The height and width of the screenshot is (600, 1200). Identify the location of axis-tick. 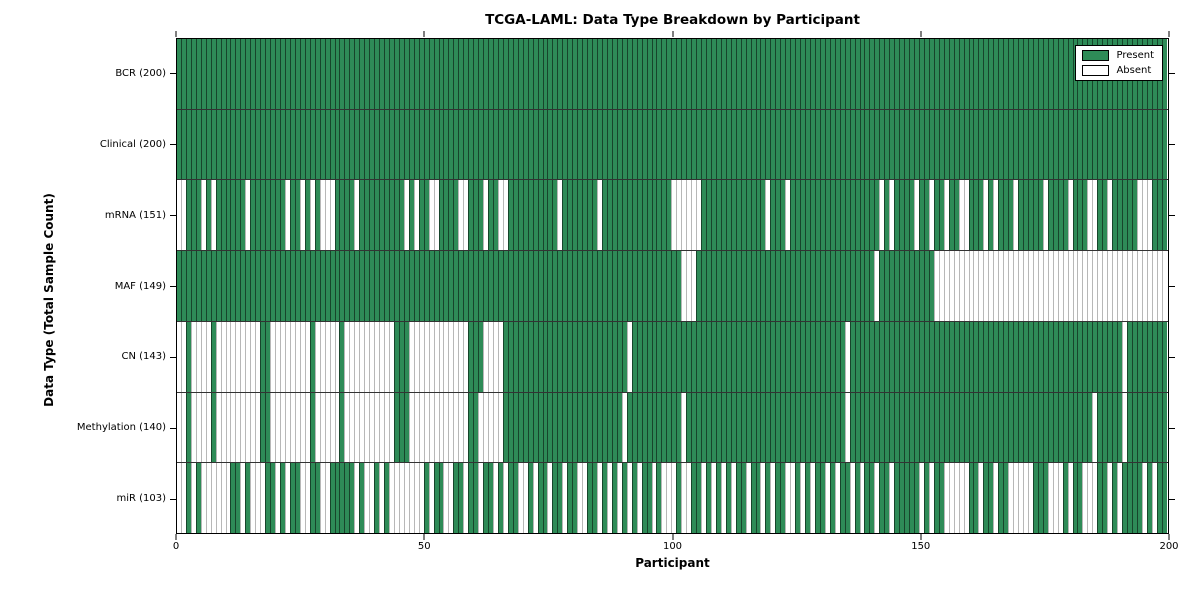
(173, 216).